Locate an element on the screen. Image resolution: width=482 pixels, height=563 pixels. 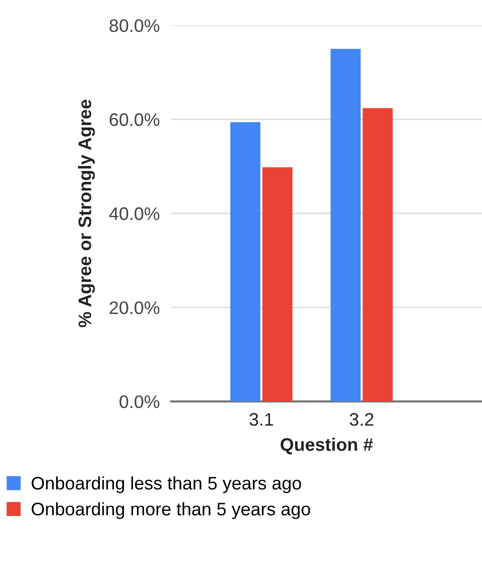
legend-label: Onboarding less than 5 years ago is located at coordinates (167, 485).